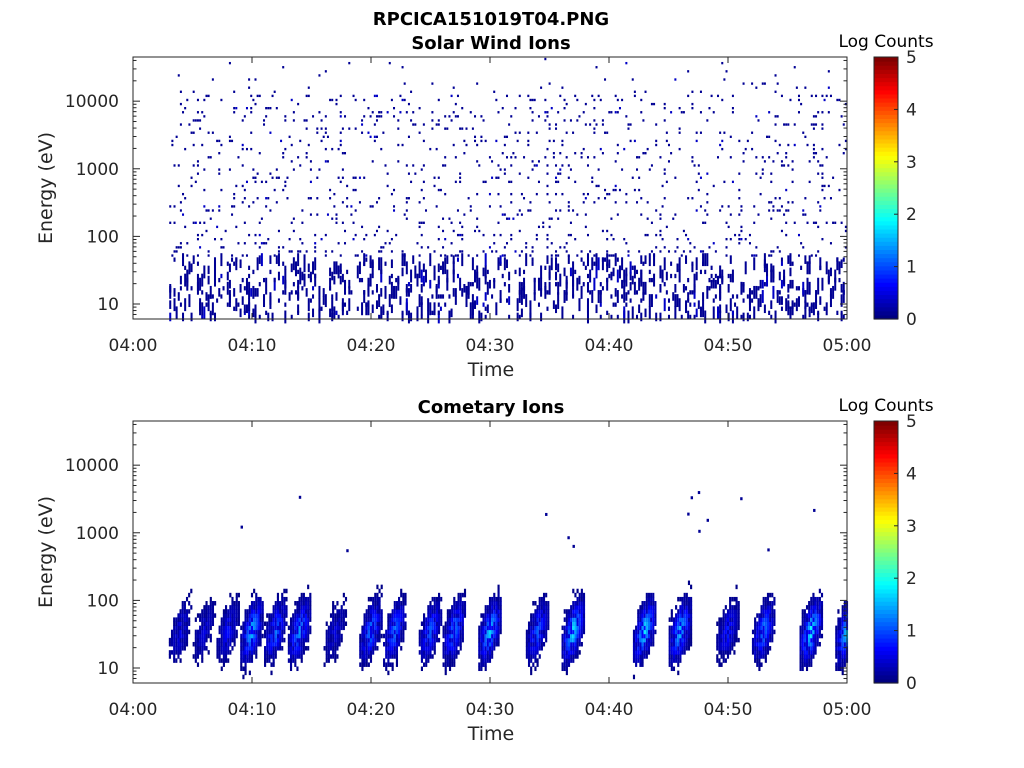  What do you see at coordinates (371, 710) in the screenshot?
I see `x-tick-label: 04:20` at bounding box center [371, 710].